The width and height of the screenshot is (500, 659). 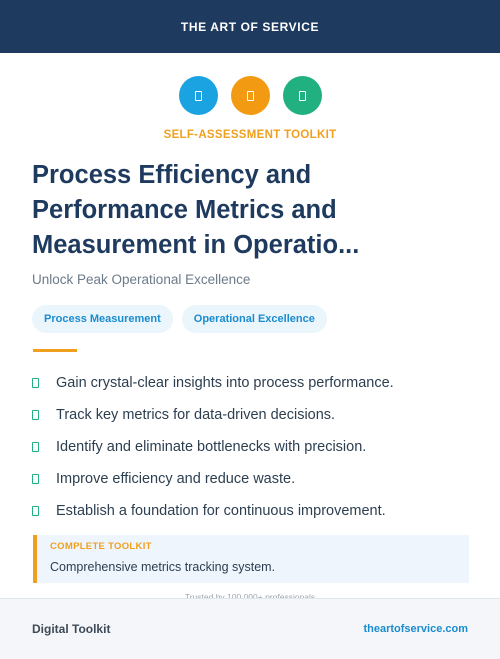 What do you see at coordinates (163, 567) in the screenshot?
I see `callout-text: Comprehensive metrics tracking system.` at bounding box center [163, 567].